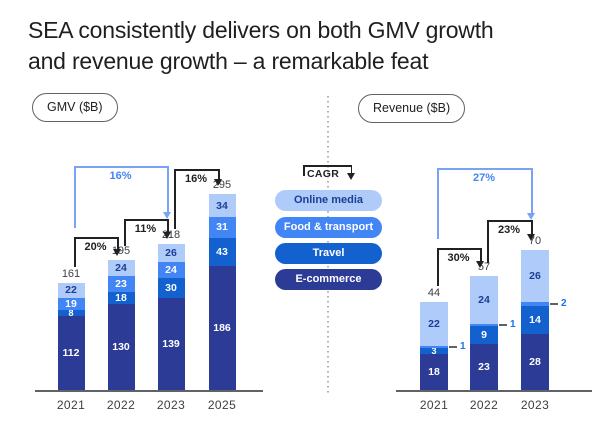 Image resolution: width=600 pixels, height=434 pixels. Describe the element at coordinates (351, 169) in the screenshot. I see `cagr-arrow-line` at that location.